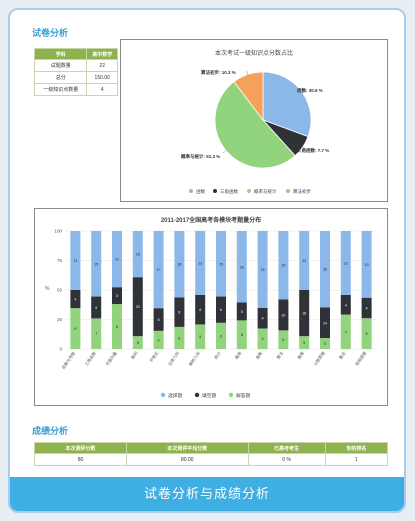 This screenshot has width=415, height=521. What do you see at coordinates (238, 355) in the screenshot?
I see `x-tick-label: 概率` at bounding box center [238, 355].